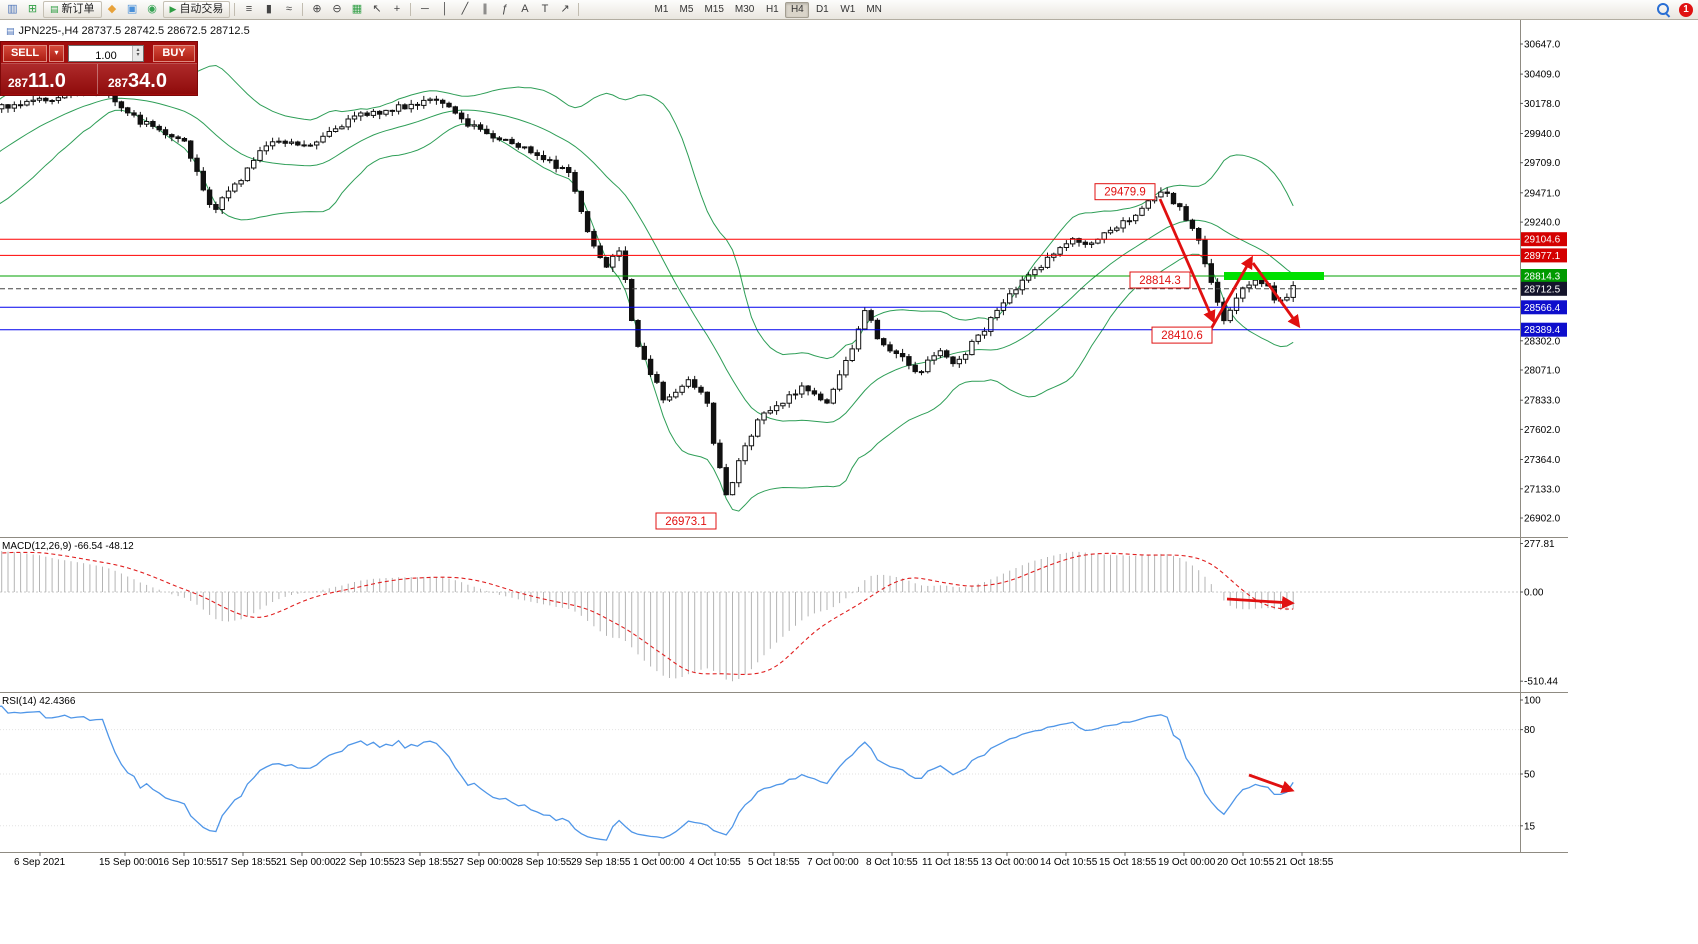 The image size is (1698, 944). What do you see at coordinates (833, 862) in the screenshot?
I see `svg-text: 7 Oct 00:00` at bounding box center [833, 862].